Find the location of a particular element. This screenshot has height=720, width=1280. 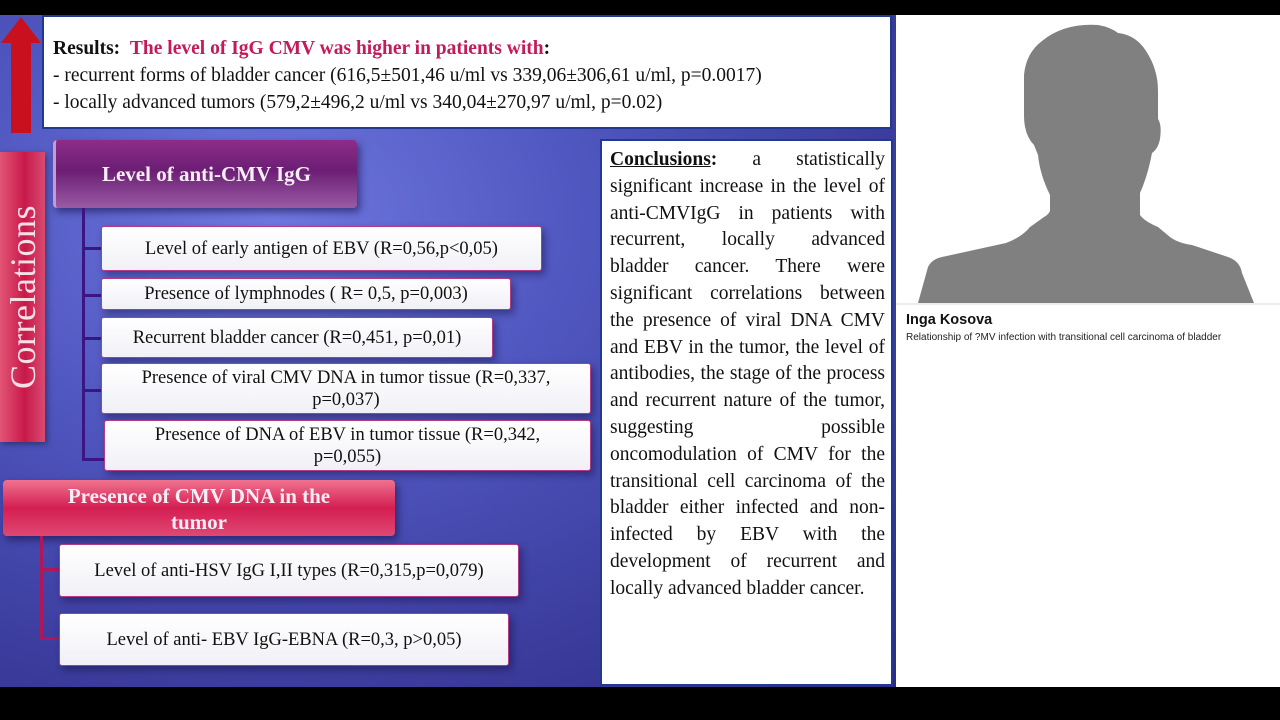

person-silhouette-icon is located at coordinates (1086, 163).